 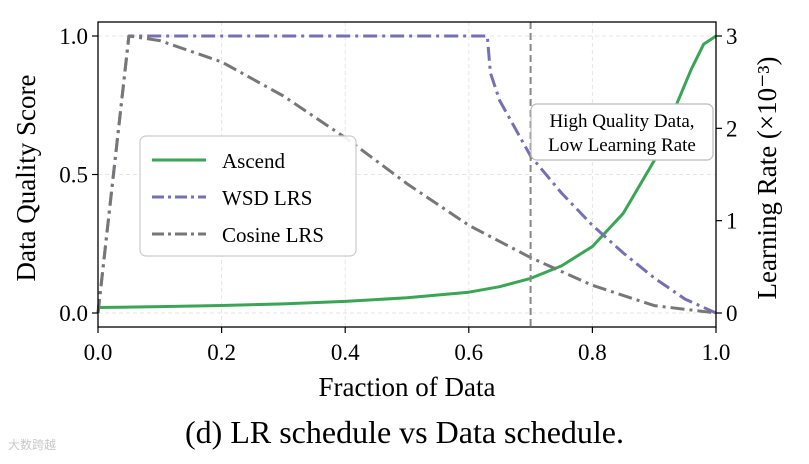 What do you see at coordinates (592, 352) in the screenshot?
I see `x-tick-label: 0.8` at bounding box center [592, 352].